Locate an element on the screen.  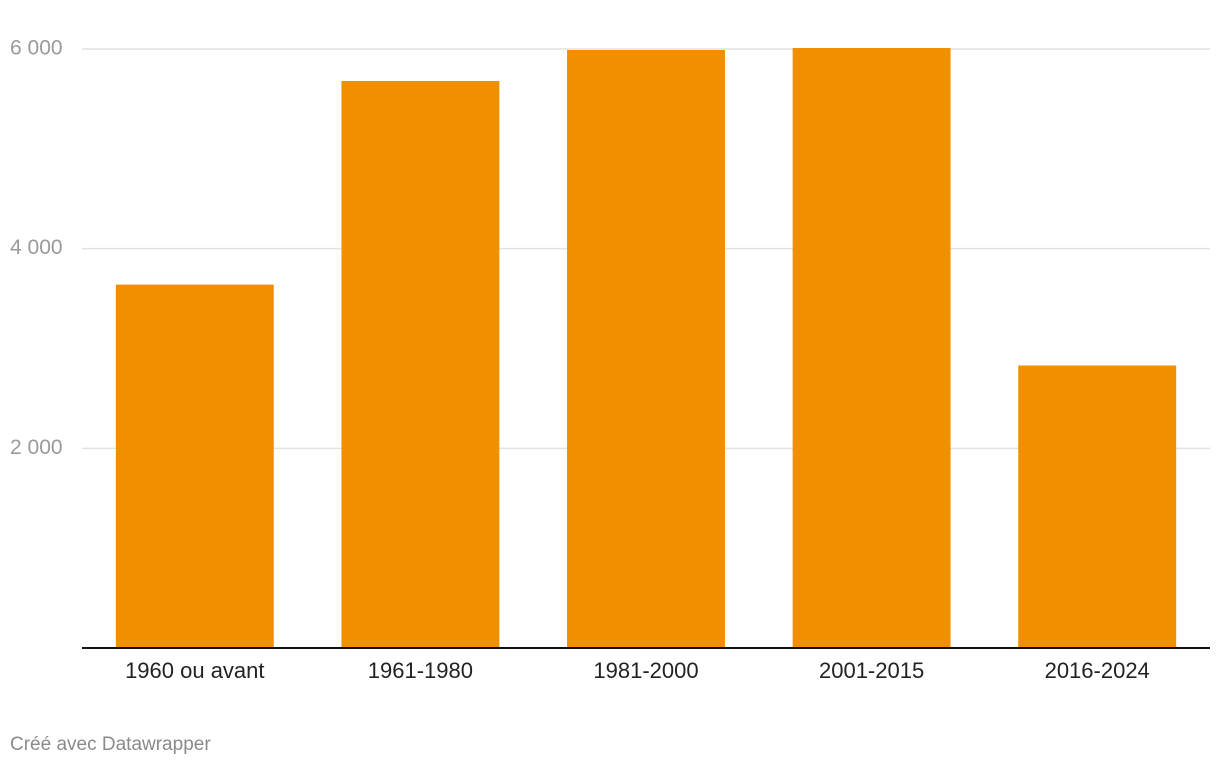
y-tick-label: 6 000 is located at coordinates (36, 48).